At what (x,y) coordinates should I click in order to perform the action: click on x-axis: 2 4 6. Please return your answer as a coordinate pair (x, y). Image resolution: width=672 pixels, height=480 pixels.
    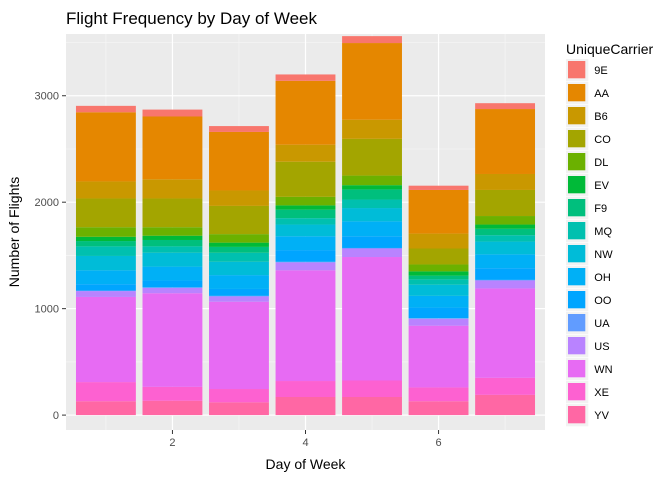
    Looking at the image, I should click on (305, 439).